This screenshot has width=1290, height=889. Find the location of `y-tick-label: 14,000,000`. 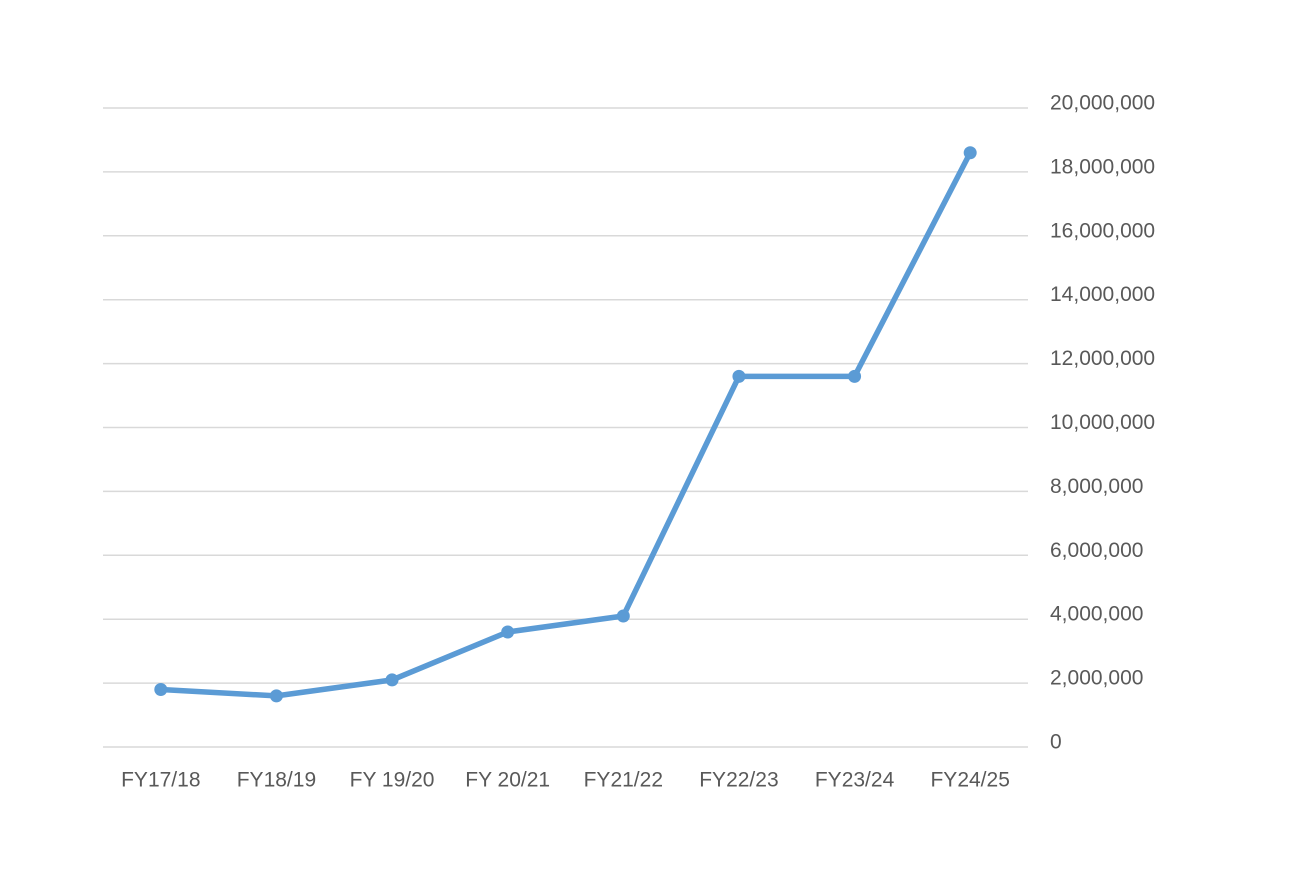

y-tick-label: 14,000,000 is located at coordinates (1102, 294).